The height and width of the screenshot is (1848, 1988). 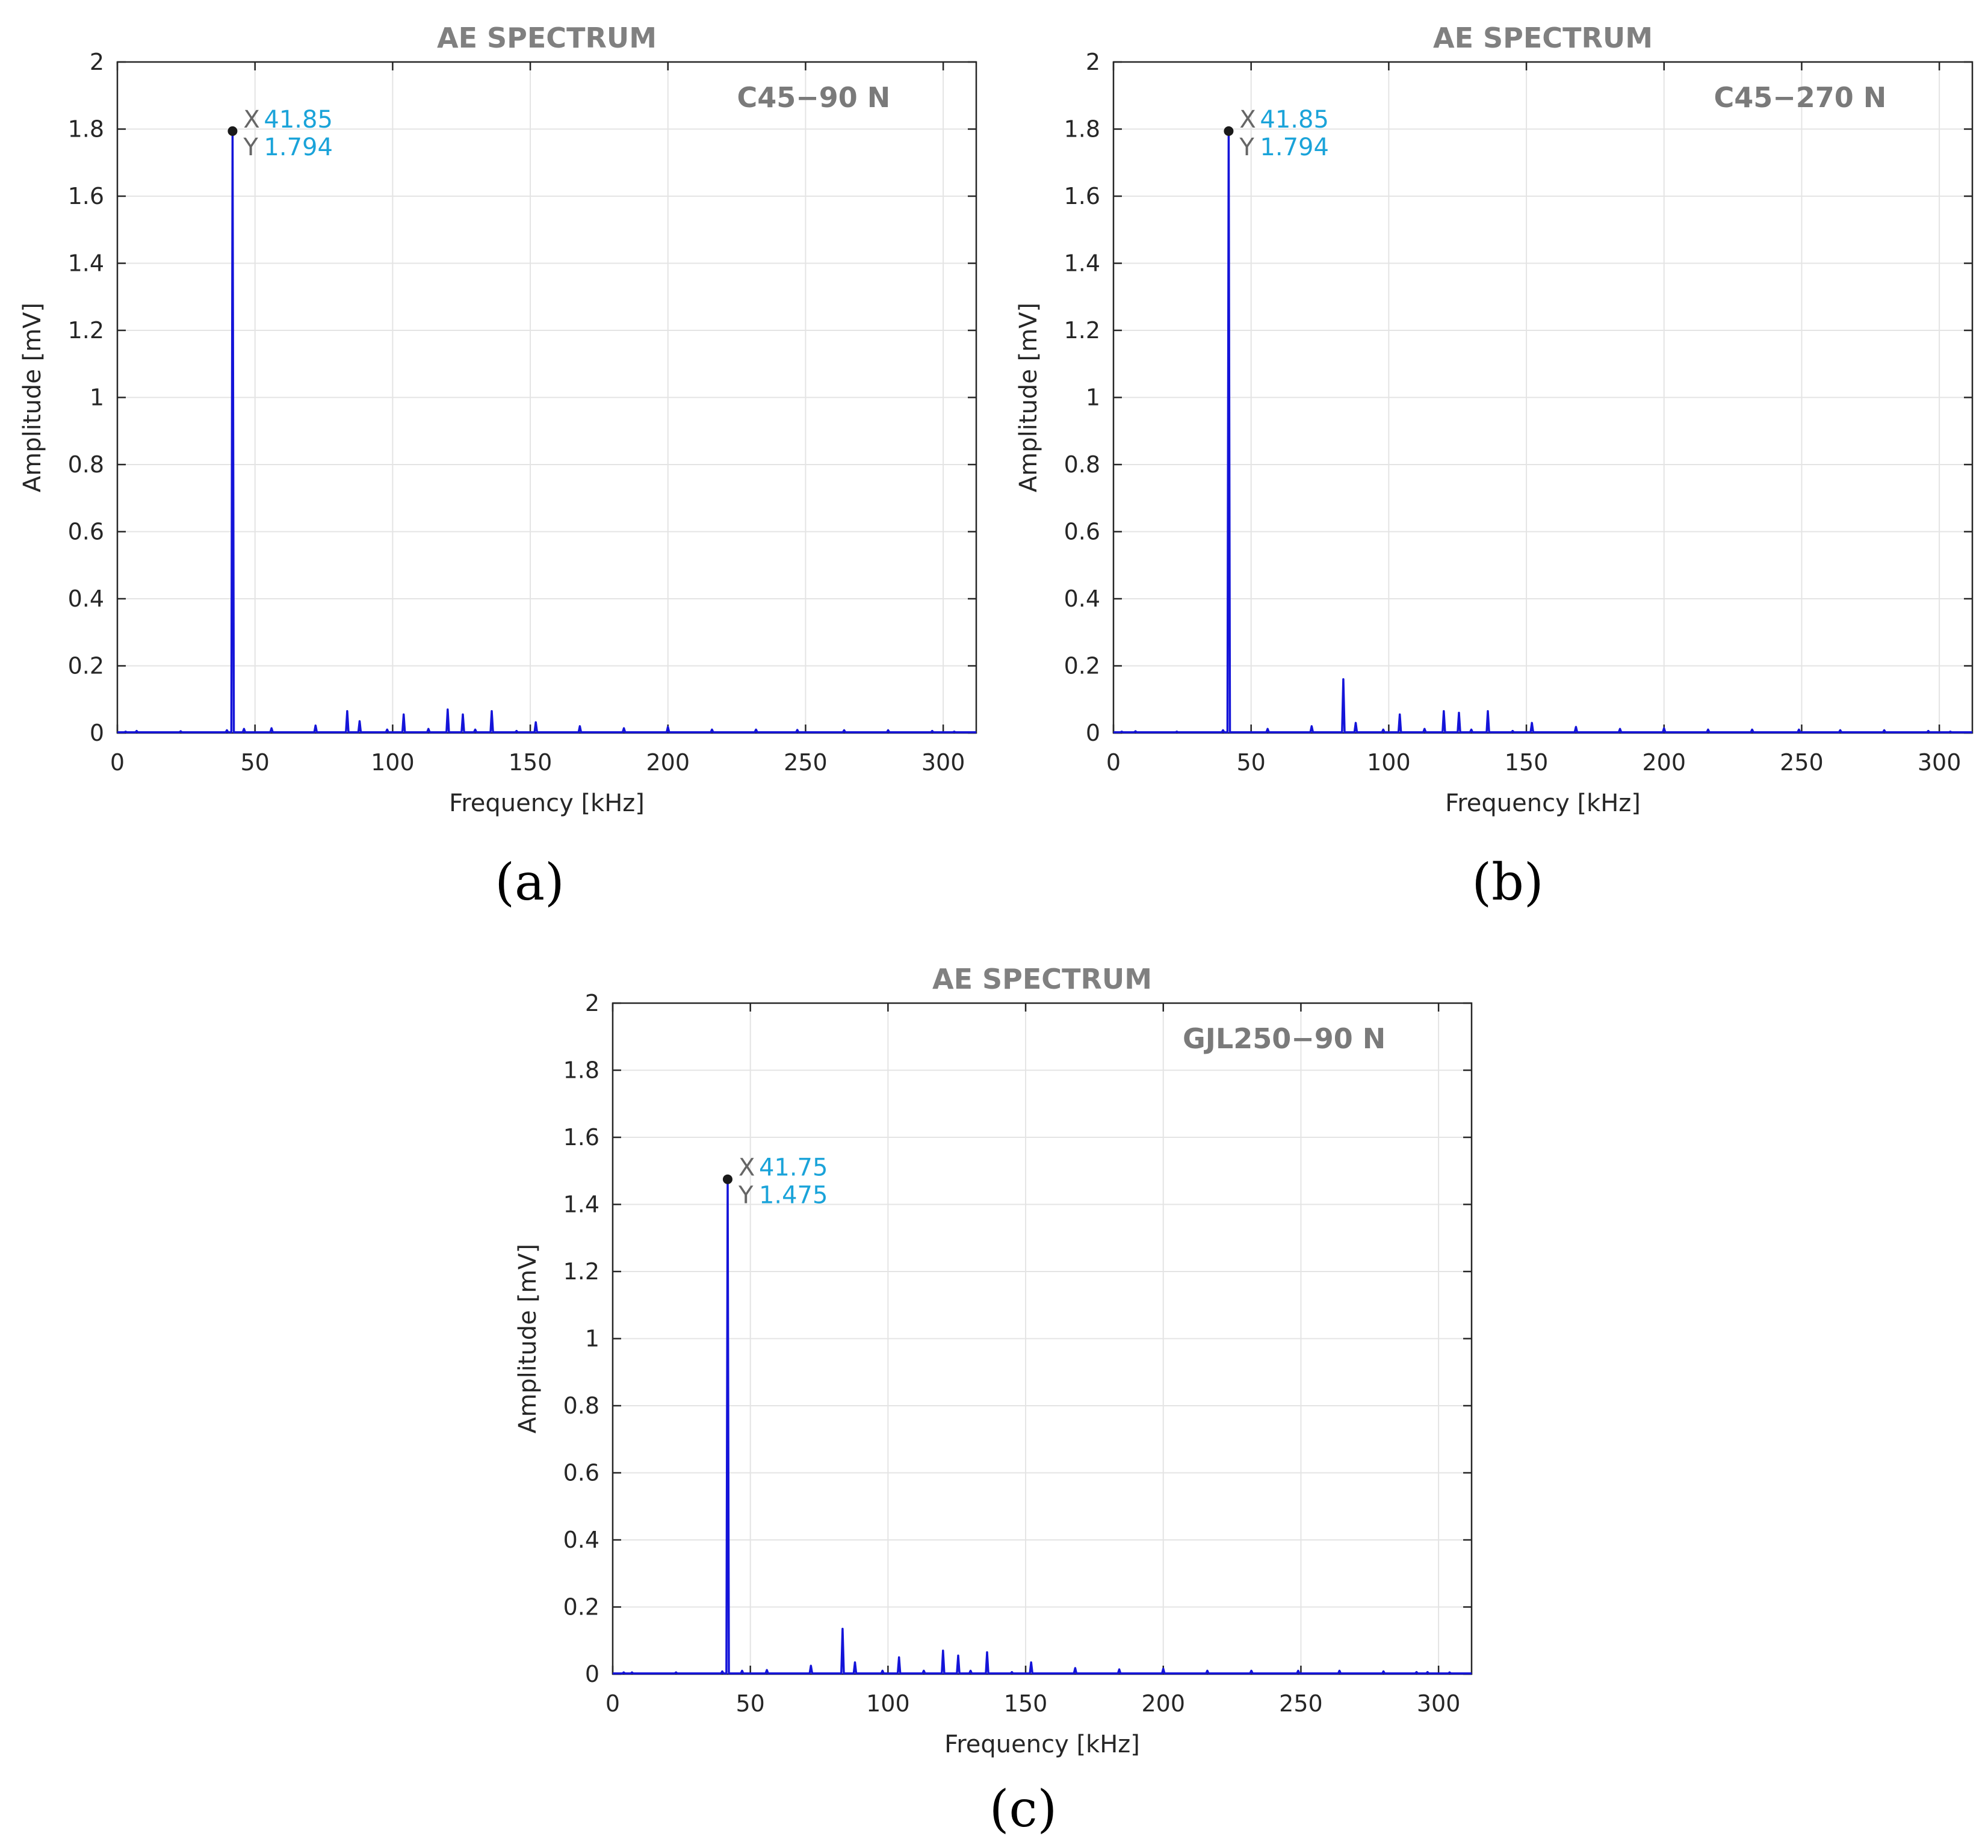 What do you see at coordinates (1023, 1808) in the screenshot?
I see `panel-label: (c)` at bounding box center [1023, 1808].